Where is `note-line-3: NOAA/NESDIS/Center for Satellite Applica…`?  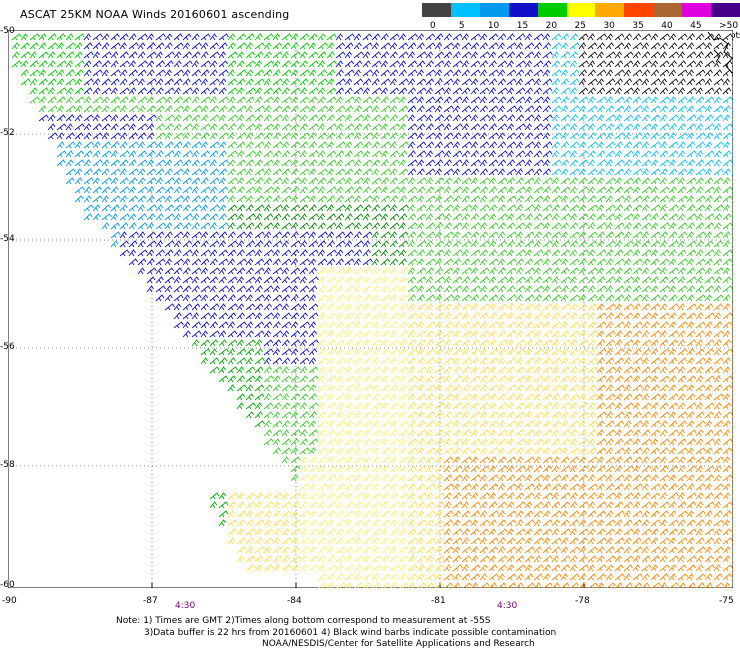
note-line-3: NOAA/NESDIS/Center for Satellite Applica… is located at coordinates (398, 644).